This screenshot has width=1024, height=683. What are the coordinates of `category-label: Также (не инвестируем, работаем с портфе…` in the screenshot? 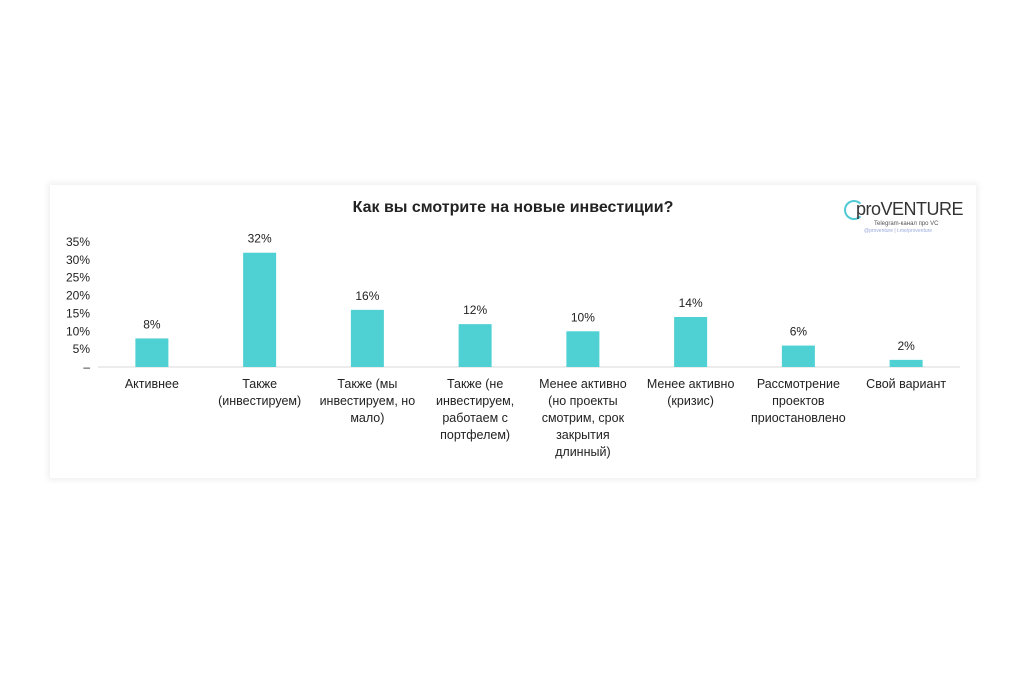 It's located at (475, 409).